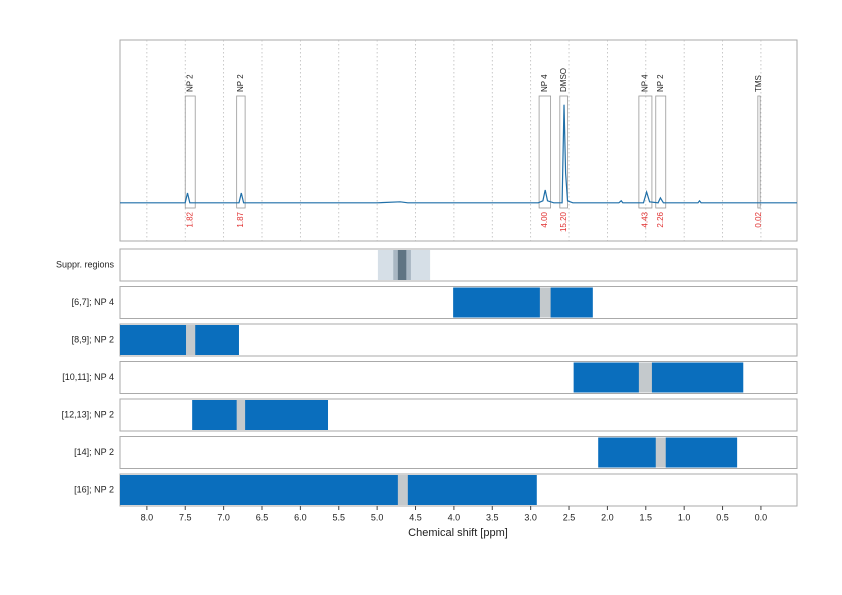 This screenshot has width=842, height=595. What do you see at coordinates (94, 452) in the screenshot?
I see `row-label: [14]; NP 2` at bounding box center [94, 452].